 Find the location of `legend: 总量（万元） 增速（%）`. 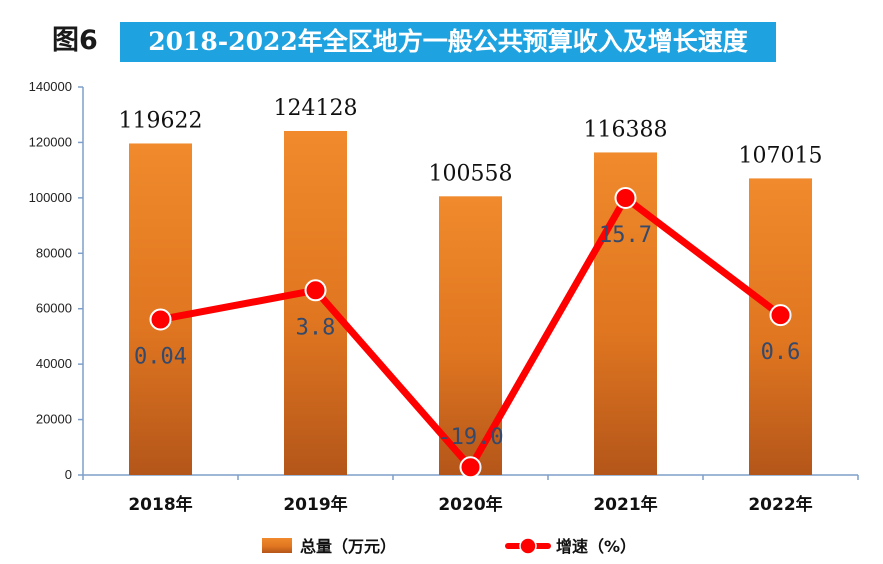

legend: 总量（万元） 增速（%） is located at coordinates (449, 546).